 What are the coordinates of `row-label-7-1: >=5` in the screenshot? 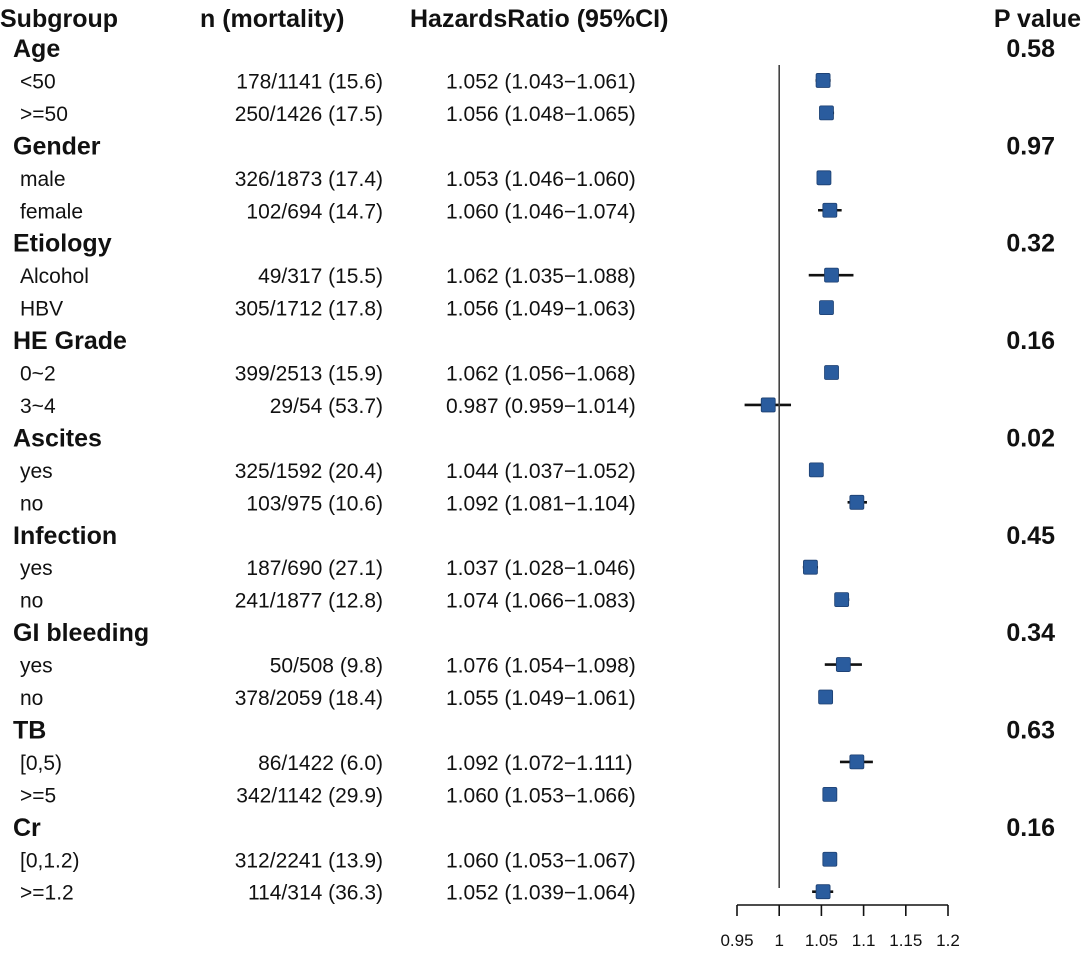 It's located at (38, 795).